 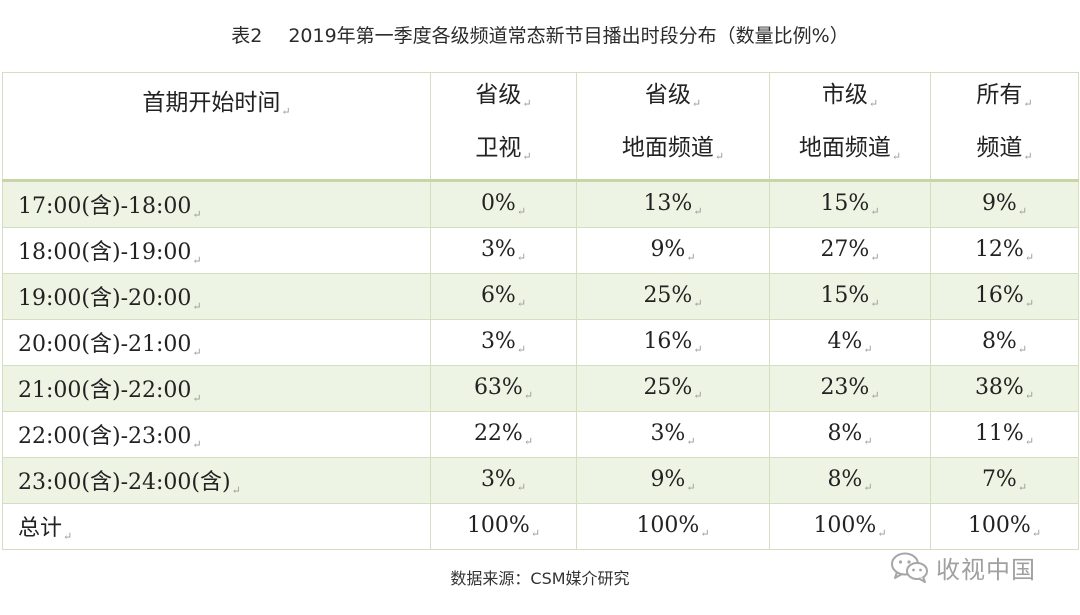 I want to click on table-number: 表2, so click(x=247, y=36).